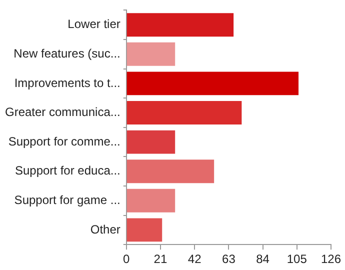 The height and width of the screenshot is (270, 345). Describe the element at coordinates (331, 259) in the screenshot. I see `x-tick-label: 126` at that location.